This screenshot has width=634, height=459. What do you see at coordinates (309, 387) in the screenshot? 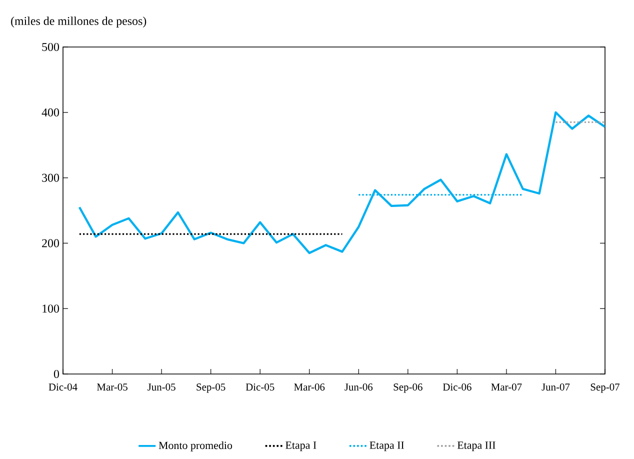
I see `x-tick-label: Mar-06` at bounding box center [309, 387].